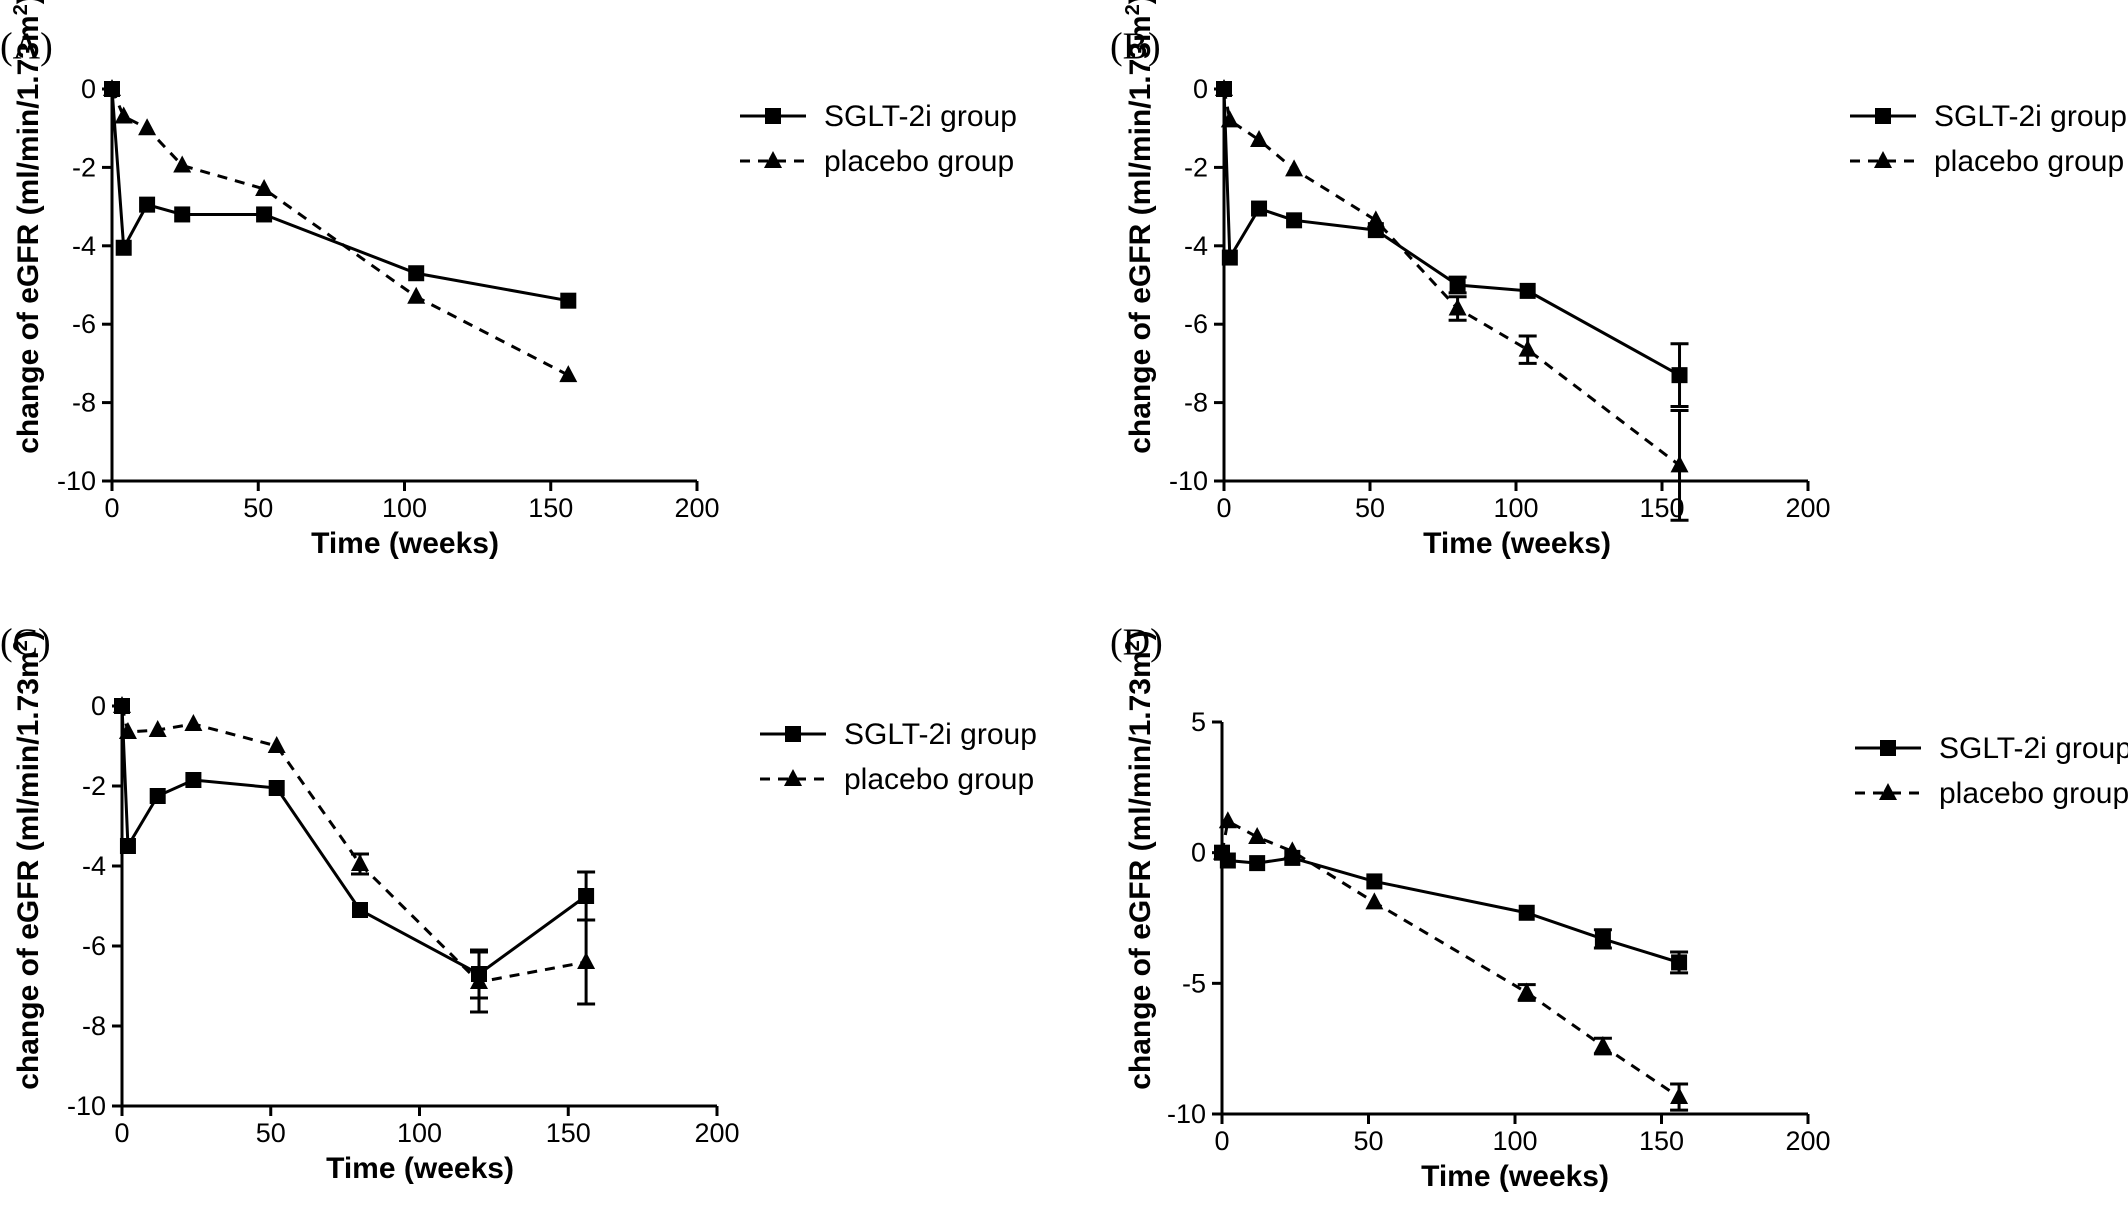 This screenshot has width=2128, height=1206. What do you see at coordinates (920, 116) in the screenshot?
I see `legend-label: SGLT-2i group` at bounding box center [920, 116].